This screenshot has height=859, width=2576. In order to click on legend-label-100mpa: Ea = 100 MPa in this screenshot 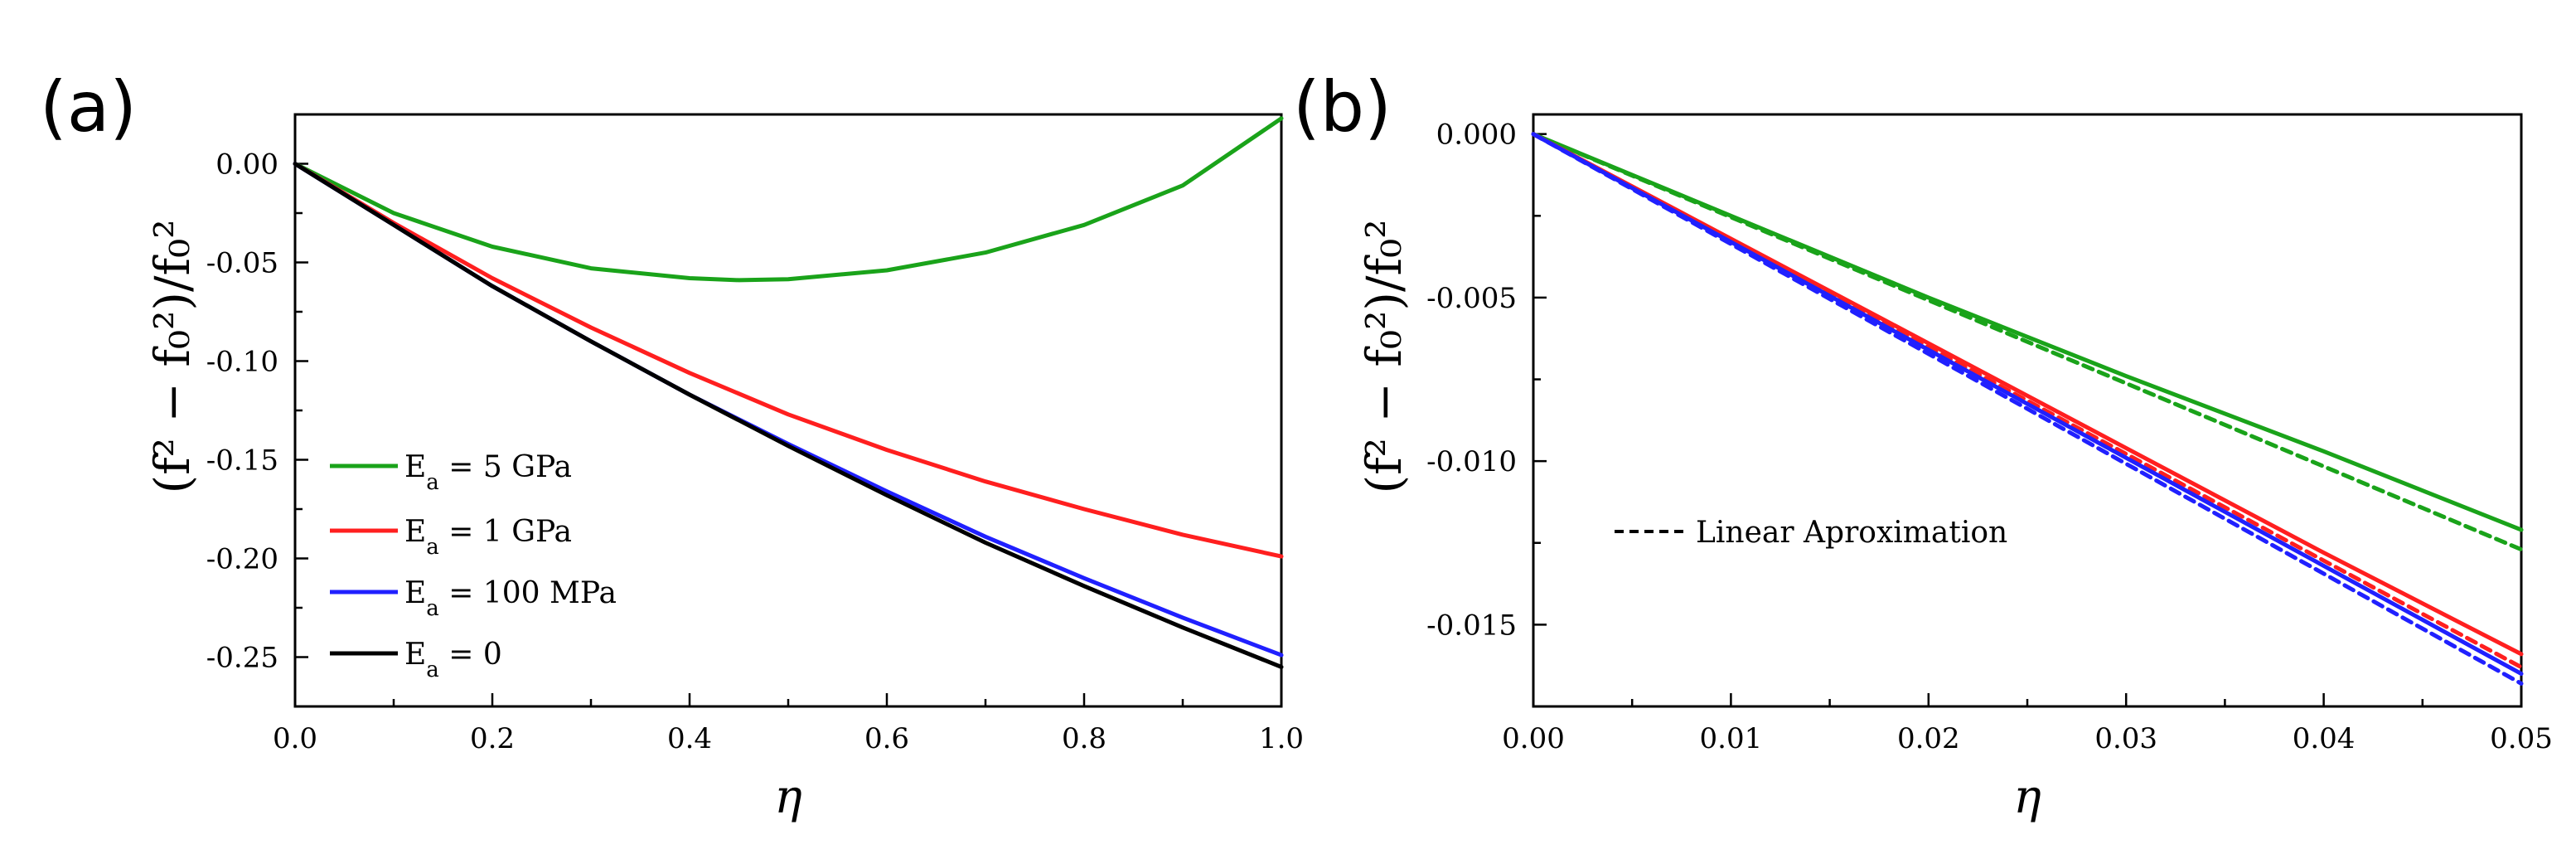, I will do `click(510, 598)`.